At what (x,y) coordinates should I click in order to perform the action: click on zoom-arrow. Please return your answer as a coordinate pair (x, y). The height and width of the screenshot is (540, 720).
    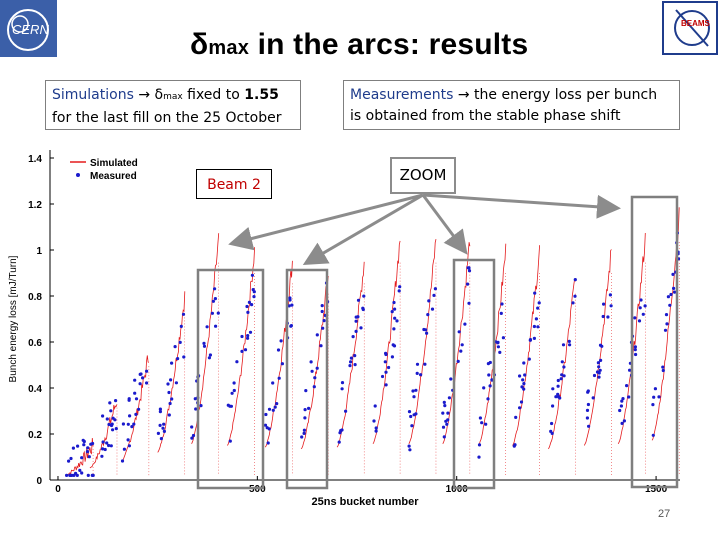
    Looking at the image, I should click on (326, 222).